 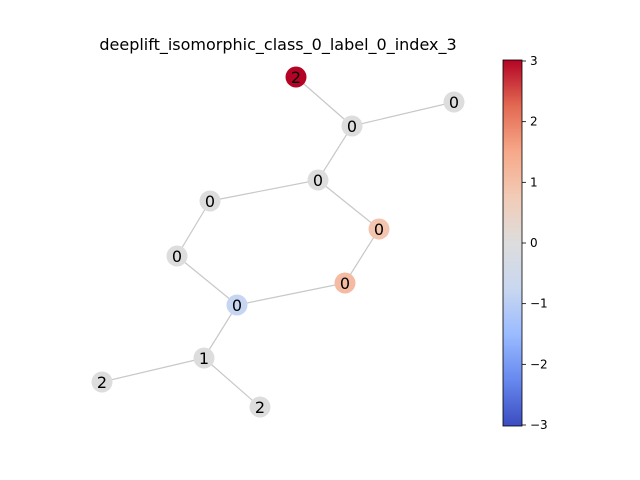 I want to click on graph-node-label: 1, so click(x=204, y=358).